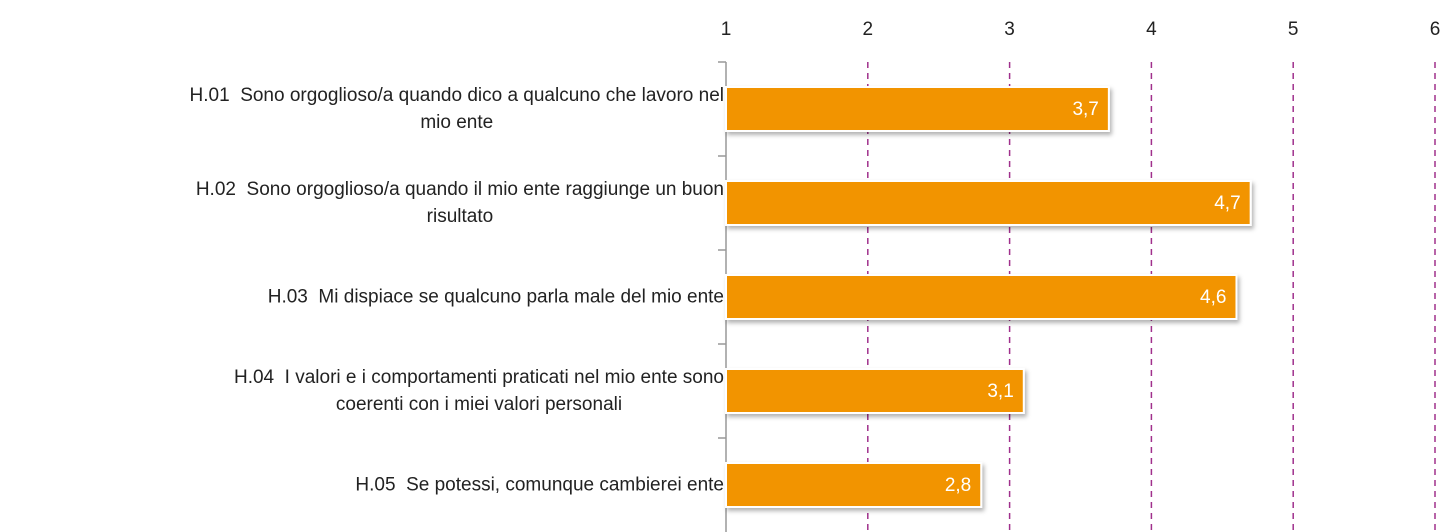 Image resolution: width=1444 pixels, height=532 pixels. Describe the element at coordinates (1085, 109) in the screenshot. I see `value-label: 3,7` at that location.